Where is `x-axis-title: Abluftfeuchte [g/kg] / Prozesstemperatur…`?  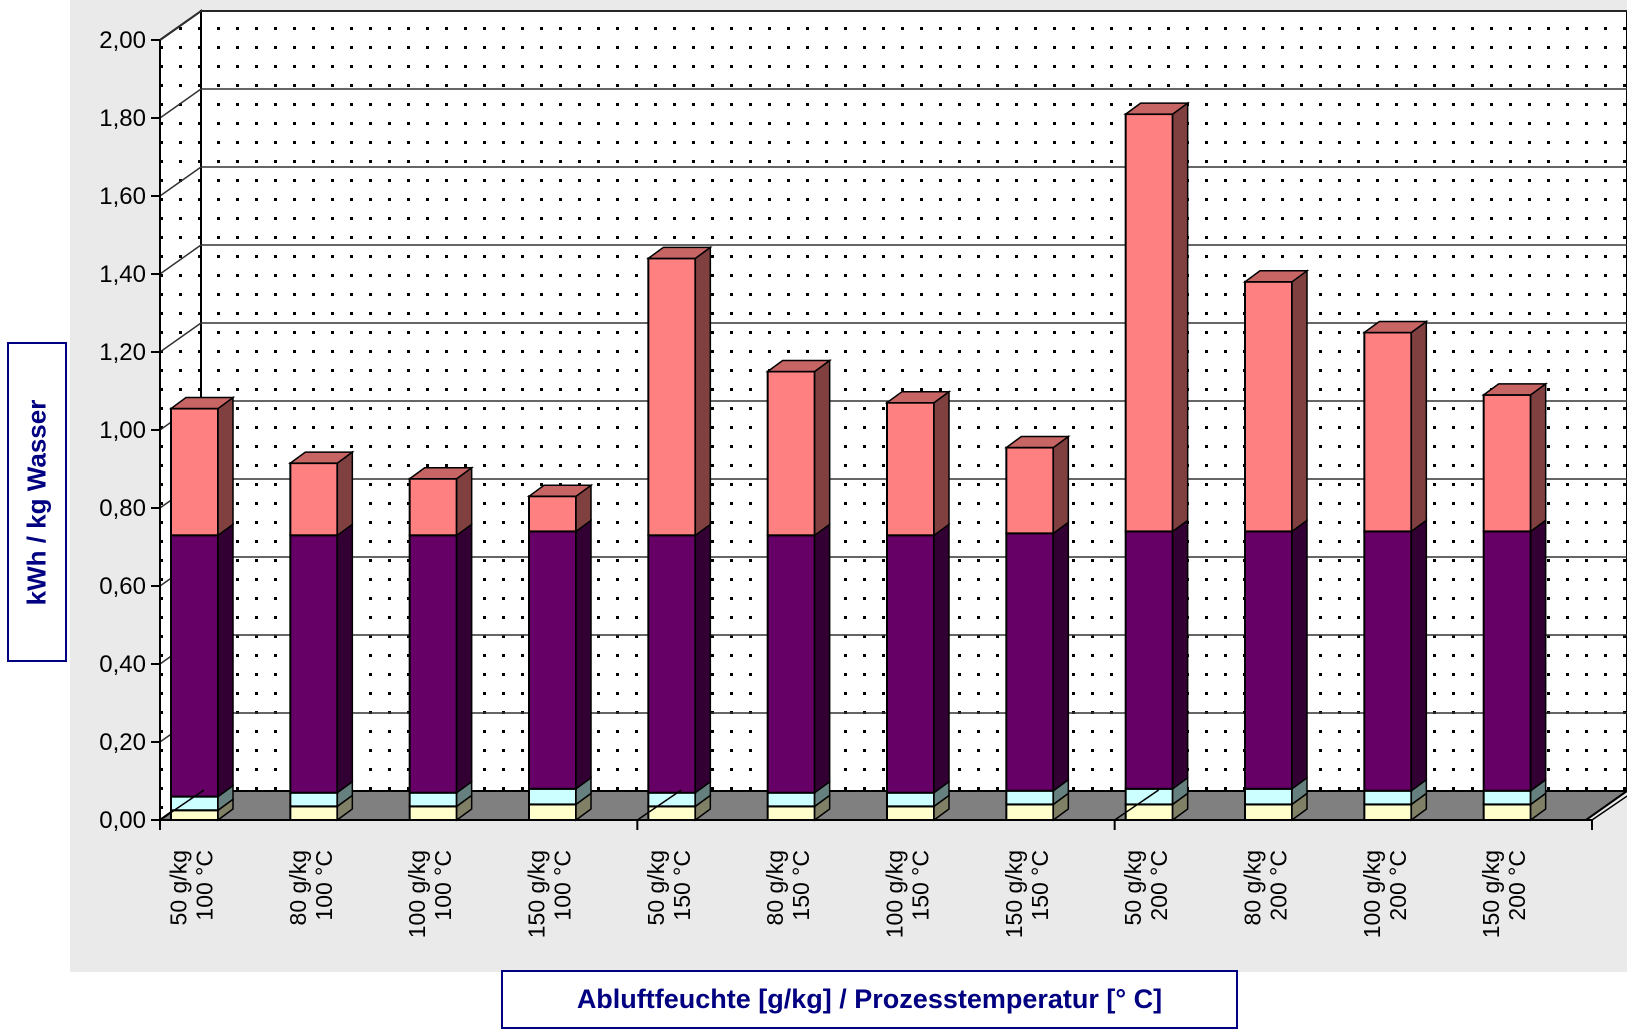 x-axis-title: Abluftfeuchte [g/kg] / Prozesstemperatur… is located at coordinates (869, 999).